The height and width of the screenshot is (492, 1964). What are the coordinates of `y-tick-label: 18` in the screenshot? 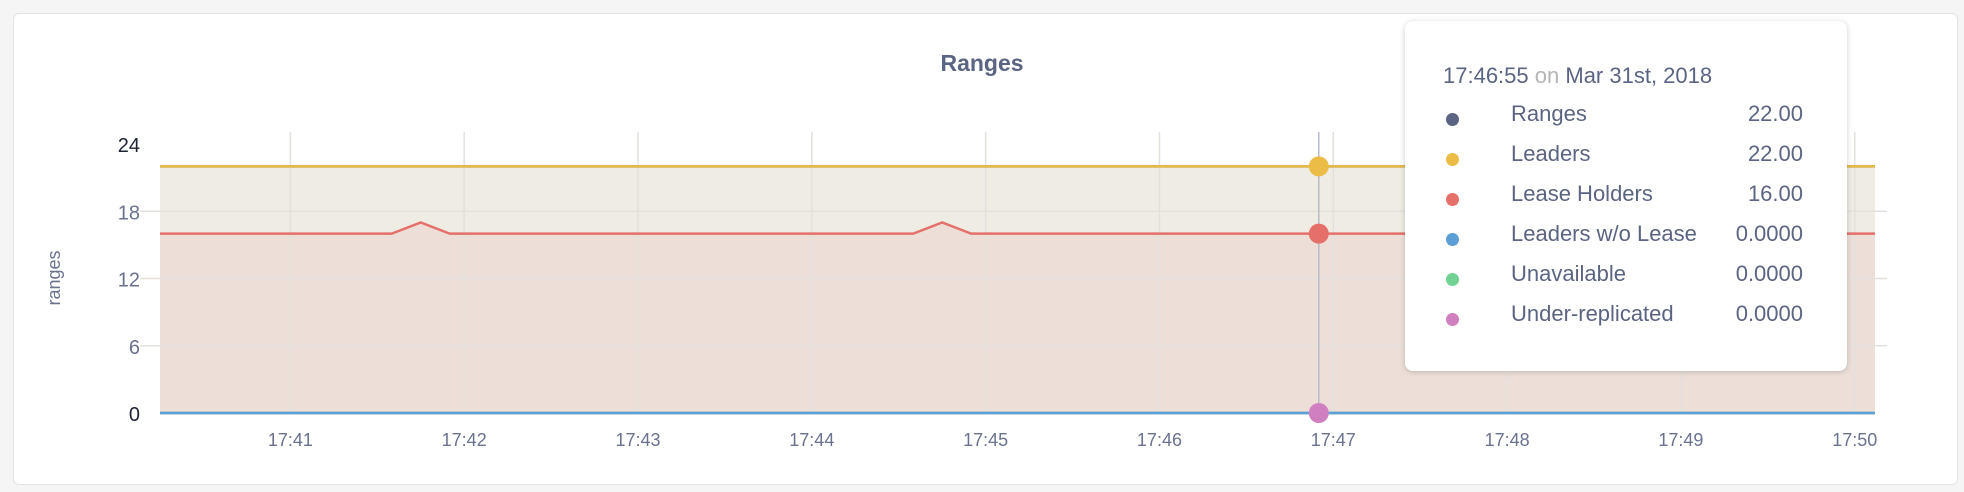 It's located at (129, 213).